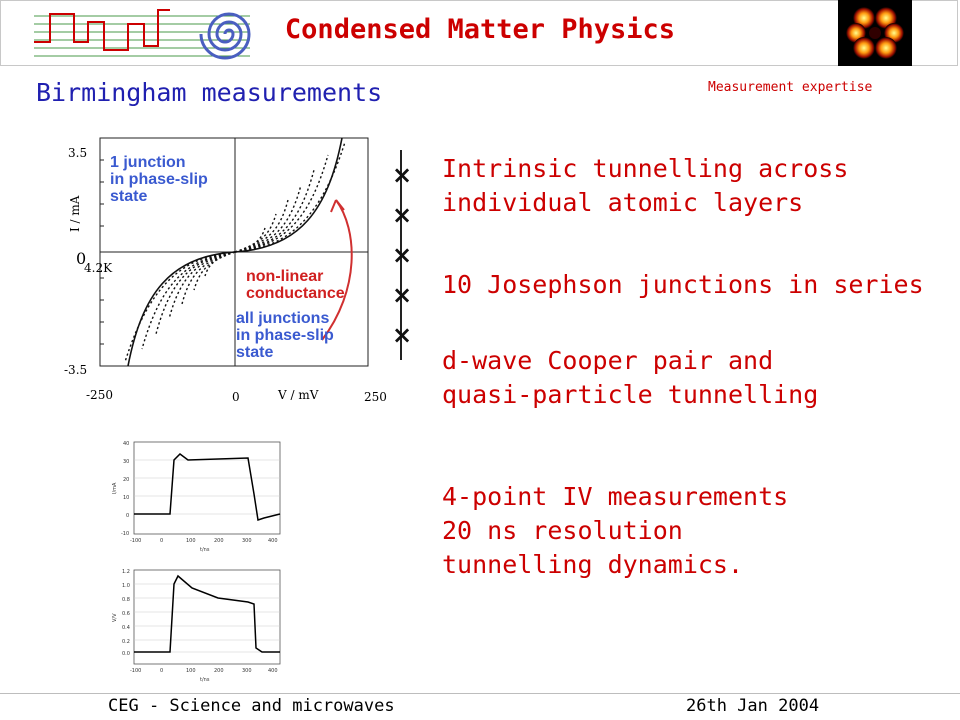 The height and width of the screenshot is (720, 960). I want to click on annotation-all-junctions-line2: in phase-slip, so click(285, 335).